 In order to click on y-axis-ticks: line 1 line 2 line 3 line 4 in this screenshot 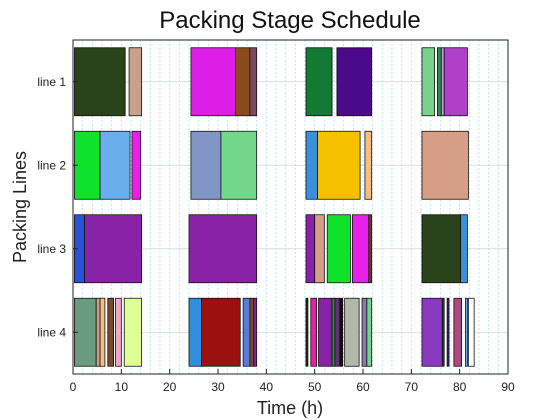, I will do `click(57, 207)`.